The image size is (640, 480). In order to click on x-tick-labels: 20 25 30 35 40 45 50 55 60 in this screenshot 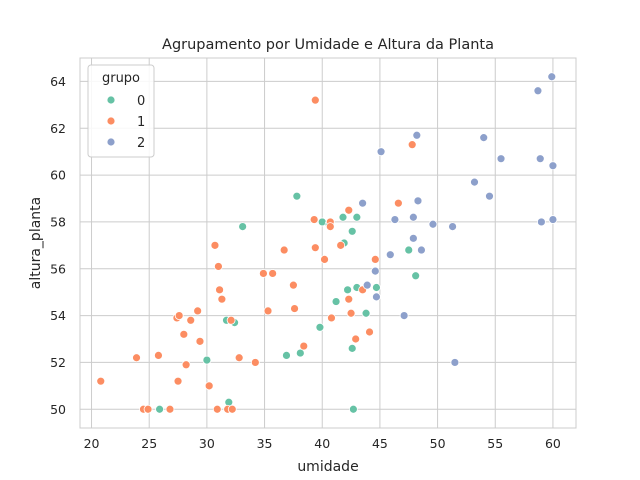, I will do `click(322, 443)`.